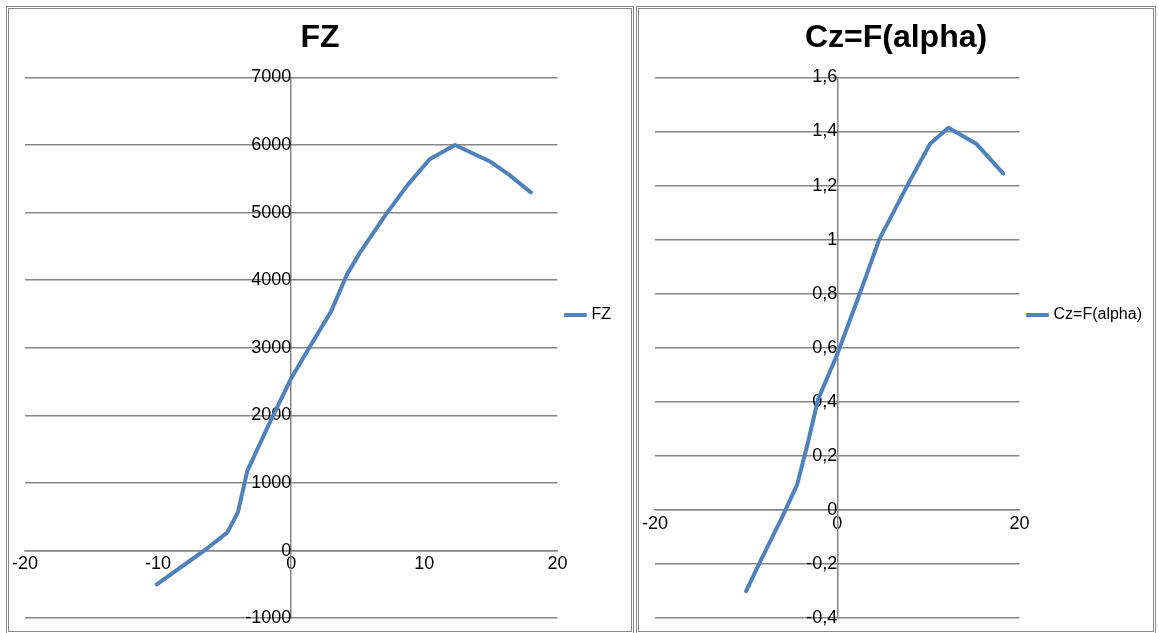 This screenshot has height=633, width=1159. What do you see at coordinates (832, 238) in the screenshot?
I see `y-tick-label: 1` at bounding box center [832, 238].